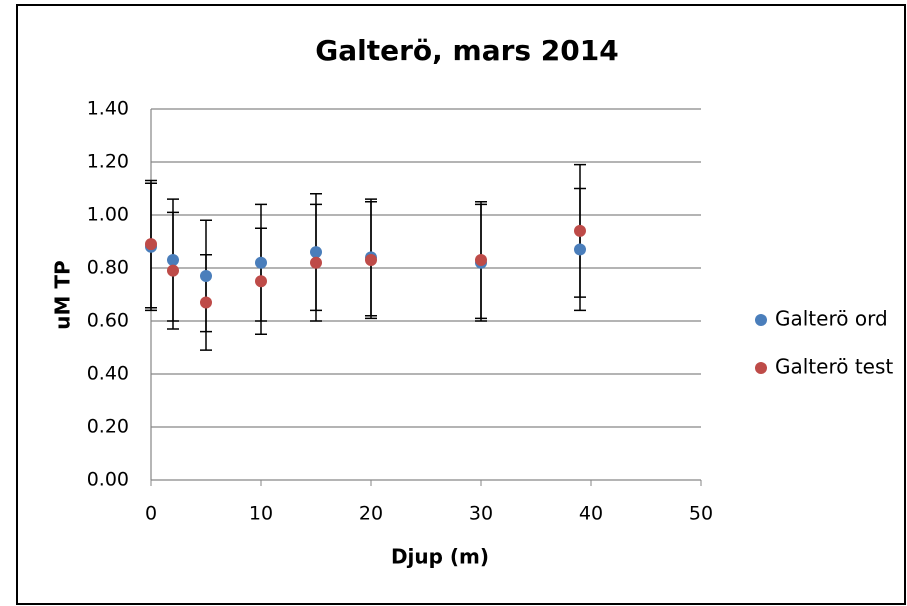 The height and width of the screenshot is (606, 907). I want to click on y-tick-label: 0.20, so click(108, 427).